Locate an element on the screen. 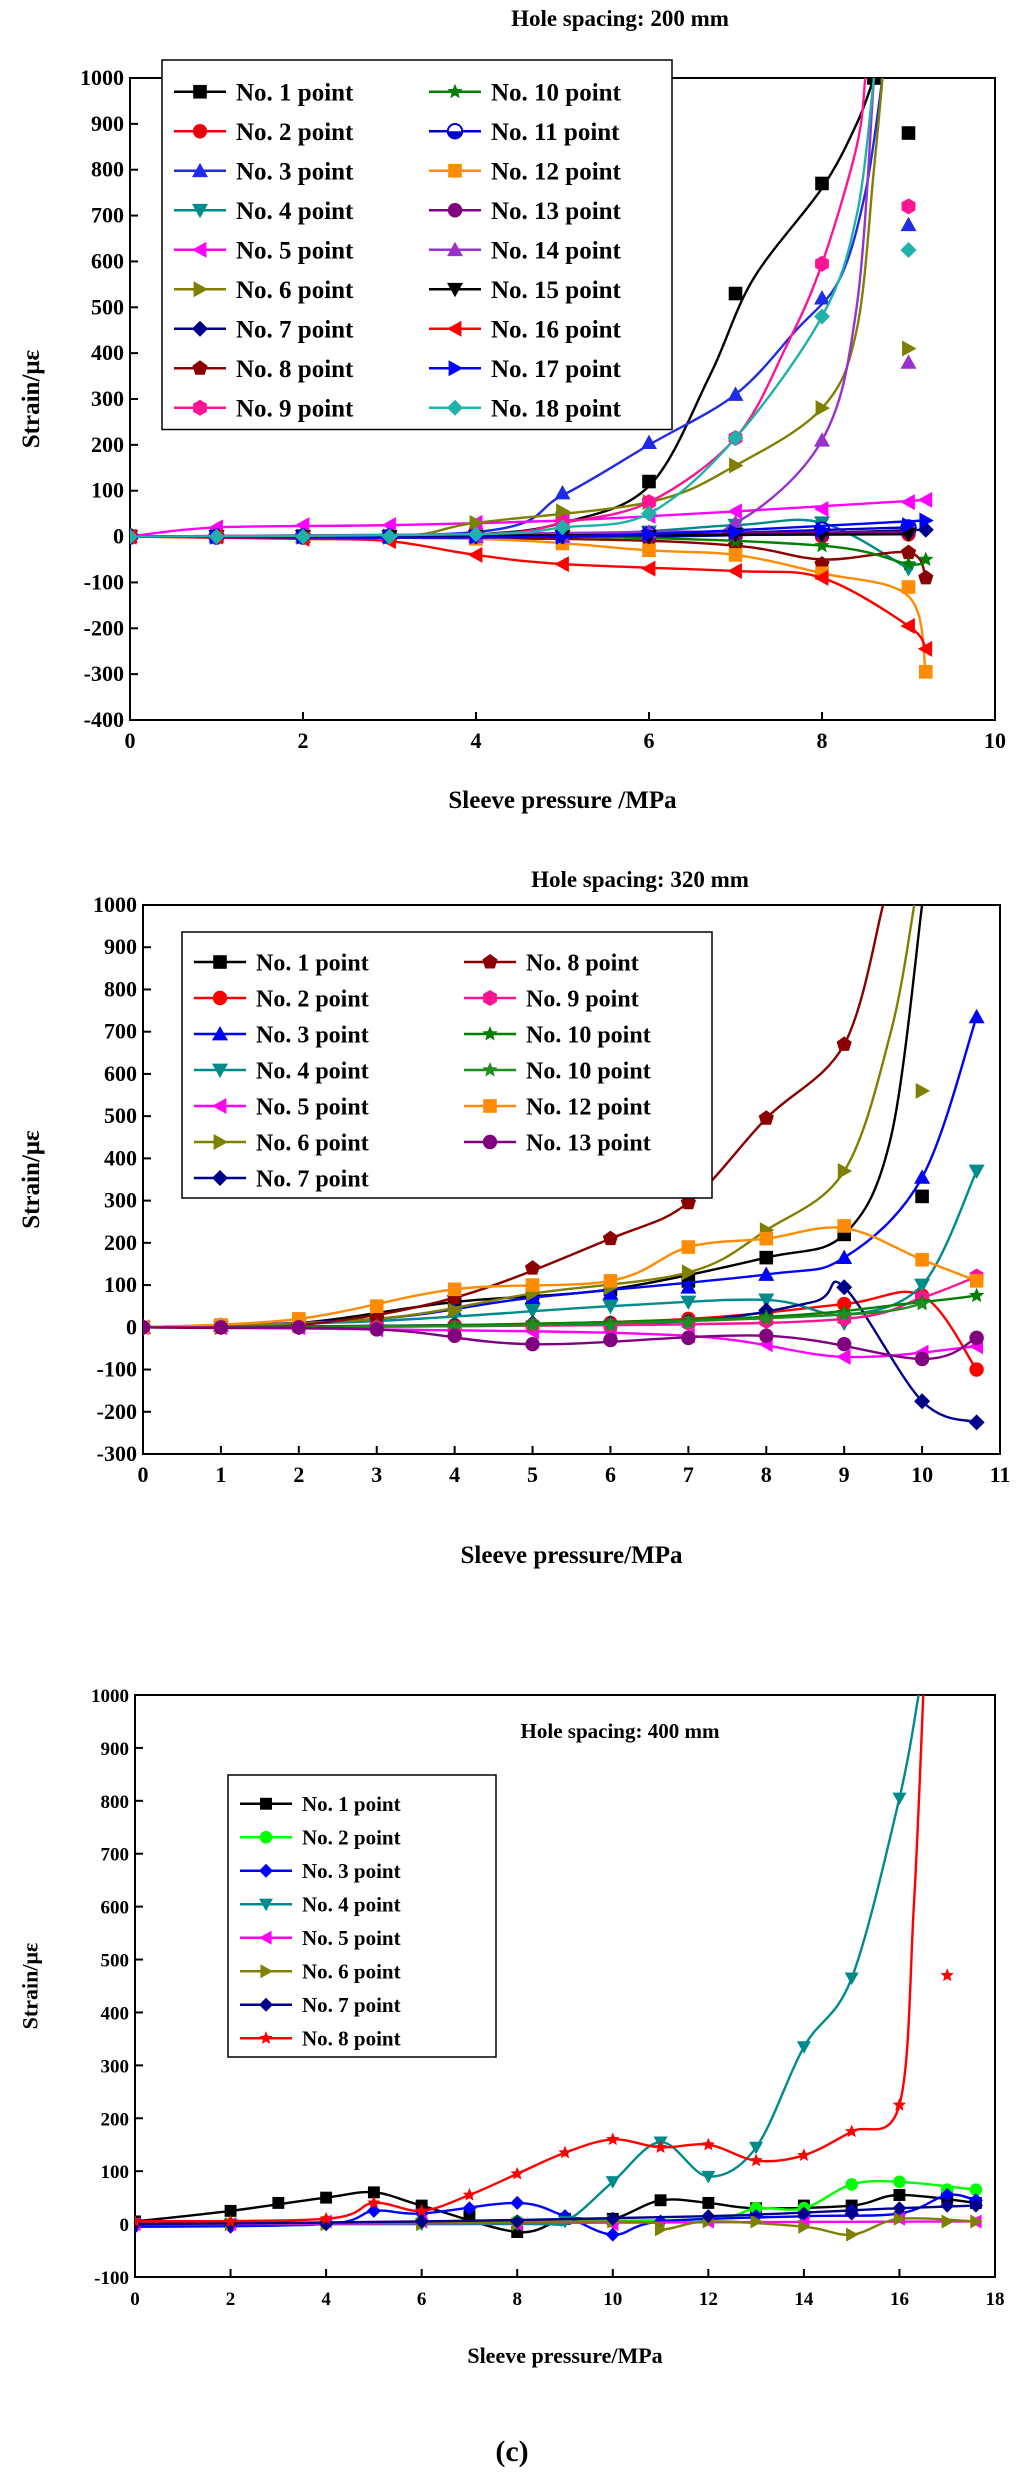 This screenshot has height=2488, width=1024. x-tick-label: 12 is located at coordinates (708, 2299).